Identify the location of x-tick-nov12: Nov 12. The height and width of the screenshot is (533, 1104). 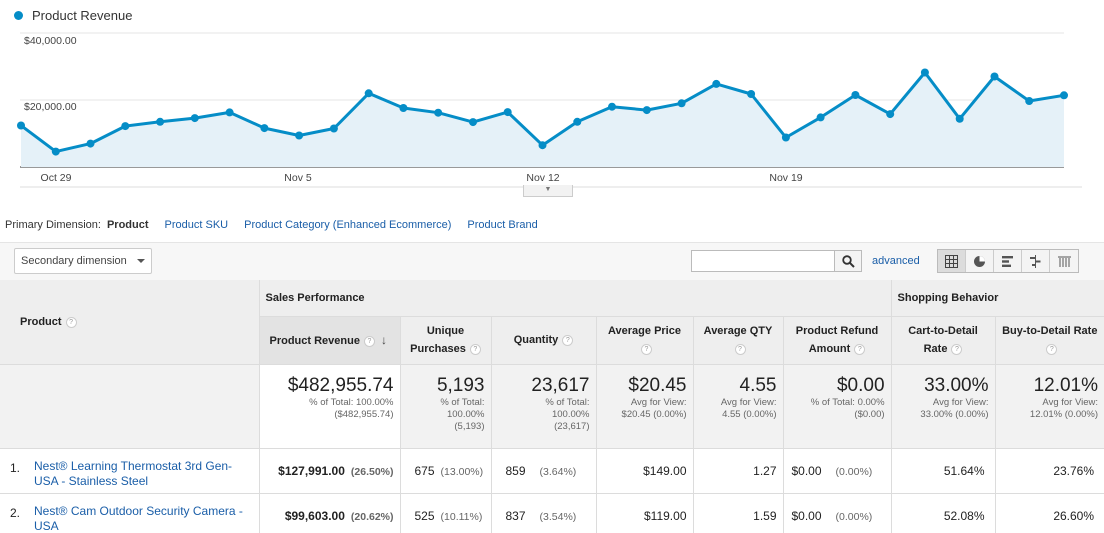
(543, 178).